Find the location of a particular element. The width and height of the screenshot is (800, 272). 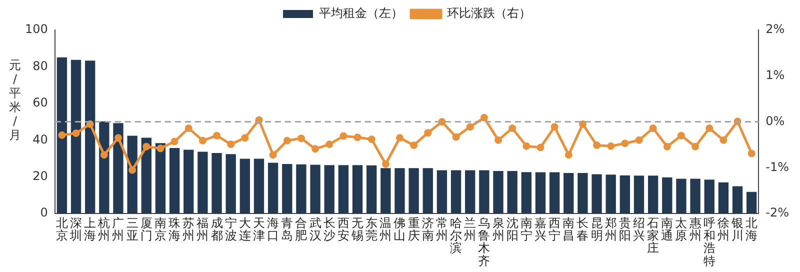

x-tick-label: 贵阳 is located at coordinates (624, 229).